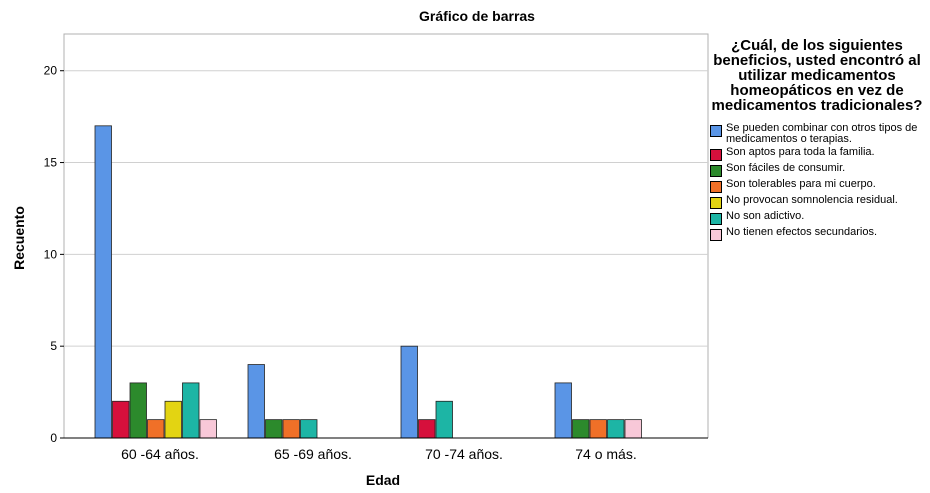 This screenshot has height=493, width=930. What do you see at coordinates (160, 454) in the screenshot?
I see `x-tick-label: 60 -64 años.` at bounding box center [160, 454].